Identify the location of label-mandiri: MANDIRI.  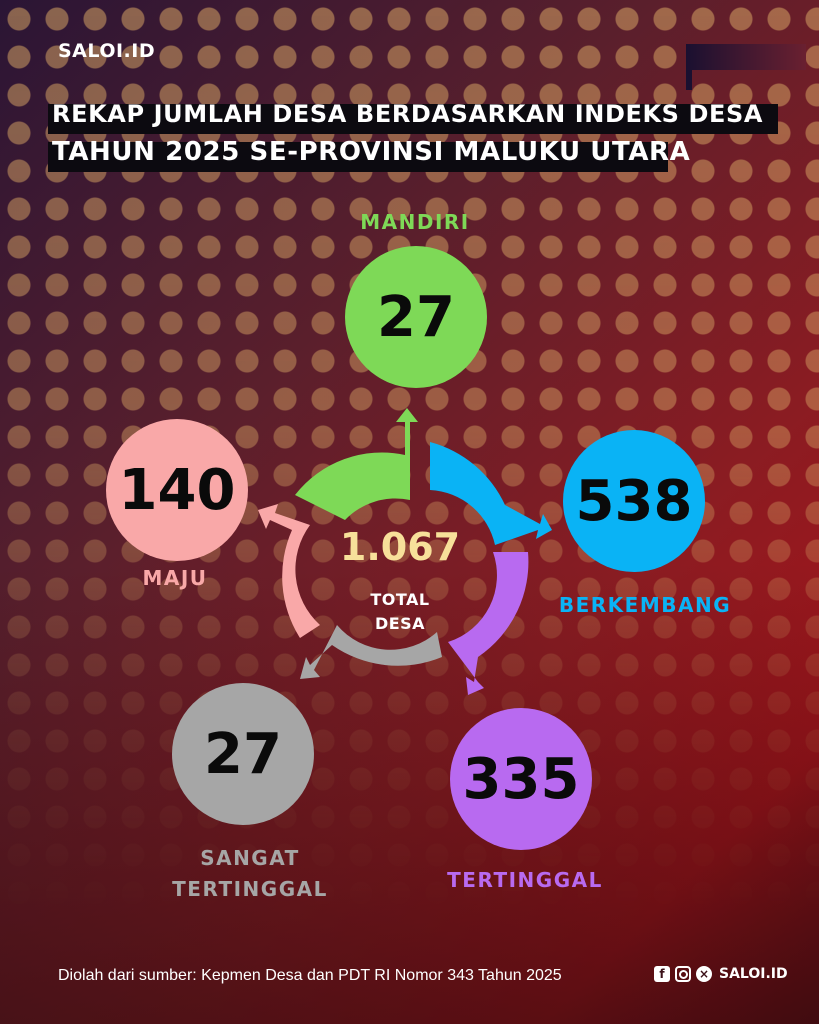
(415, 222).